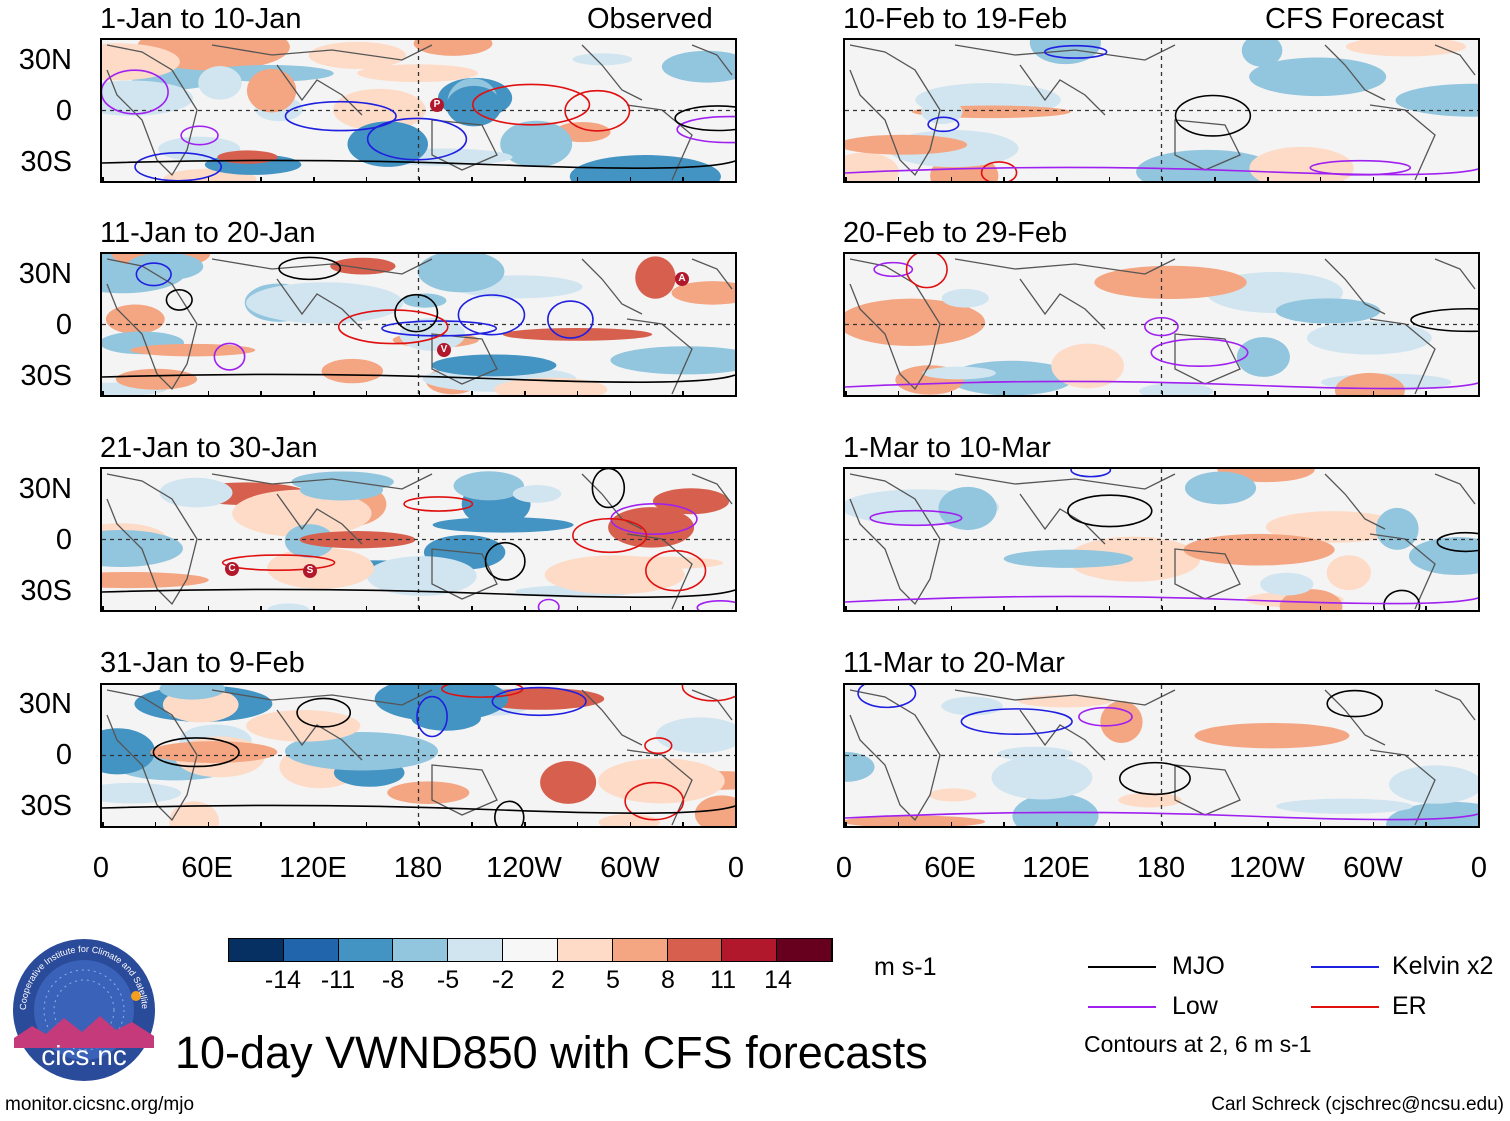  What do you see at coordinates (1357, 1104) in the screenshot?
I see `footer-credit: Carl Schreck (cjschrec@ncsu.edu)` at bounding box center [1357, 1104].